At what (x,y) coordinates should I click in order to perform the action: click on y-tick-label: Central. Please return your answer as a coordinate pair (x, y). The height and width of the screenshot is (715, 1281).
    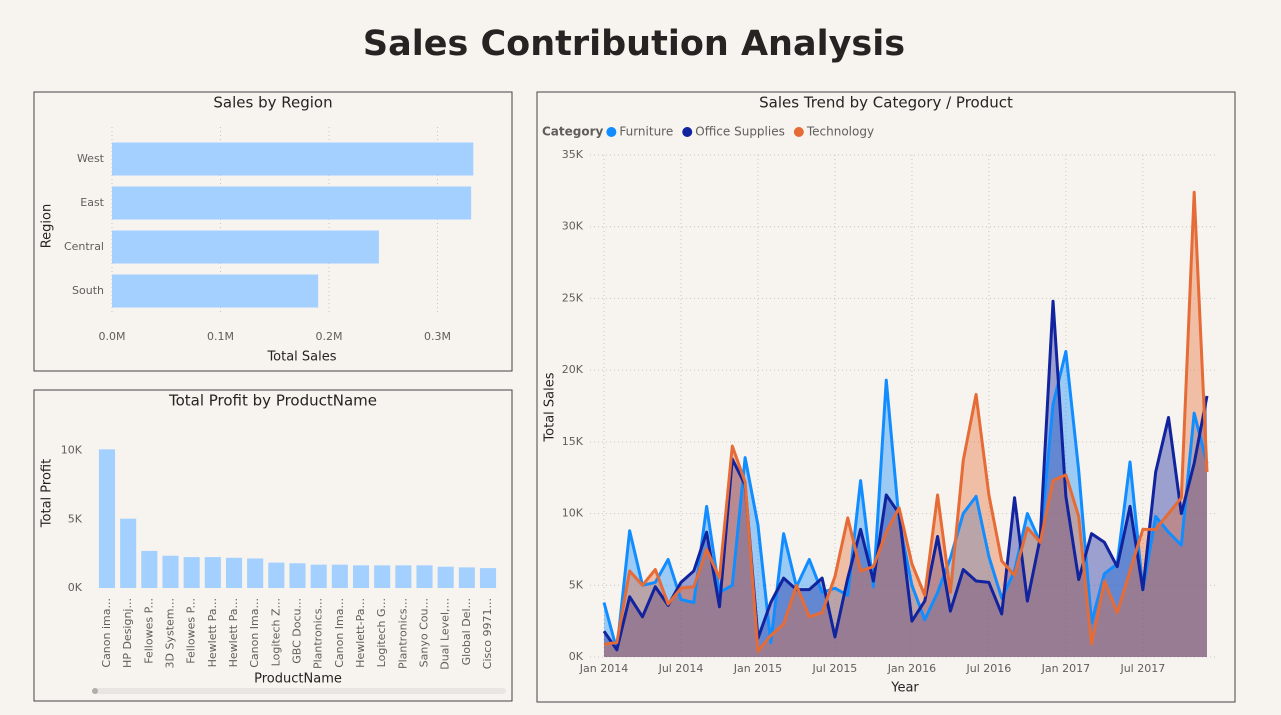
    Looking at the image, I should click on (84, 246).